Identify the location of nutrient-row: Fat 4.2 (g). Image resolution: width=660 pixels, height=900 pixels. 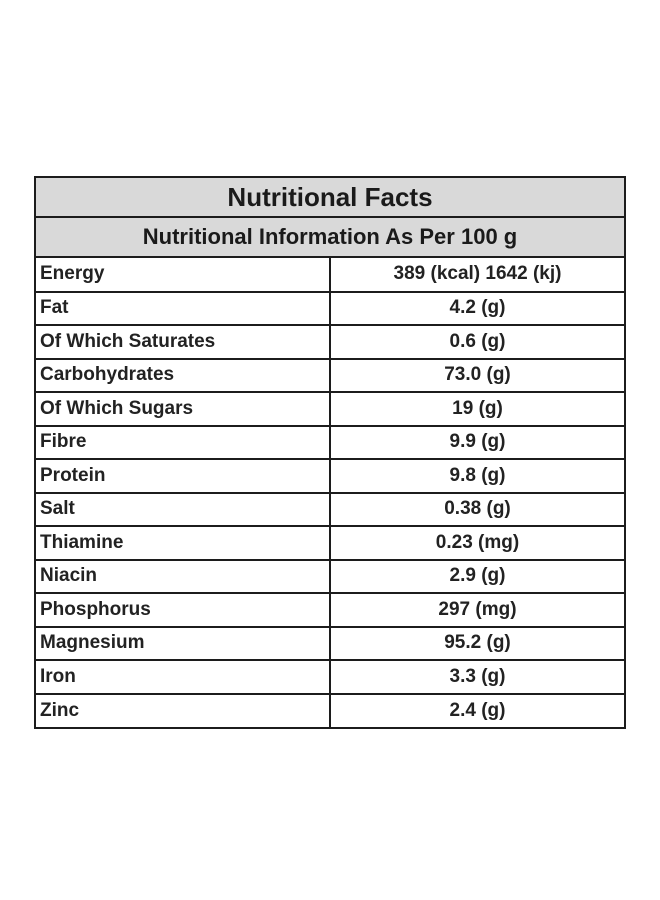
(330, 307).